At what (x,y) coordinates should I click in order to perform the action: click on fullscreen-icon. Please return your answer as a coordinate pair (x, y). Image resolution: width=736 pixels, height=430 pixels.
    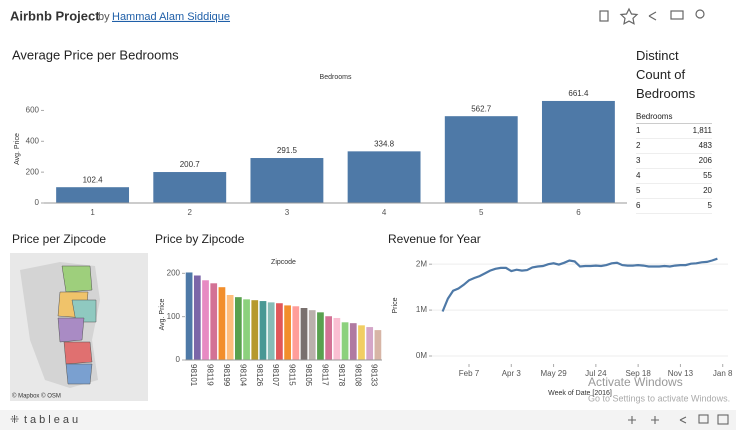
    Looking at the image, I should click on (723, 419).